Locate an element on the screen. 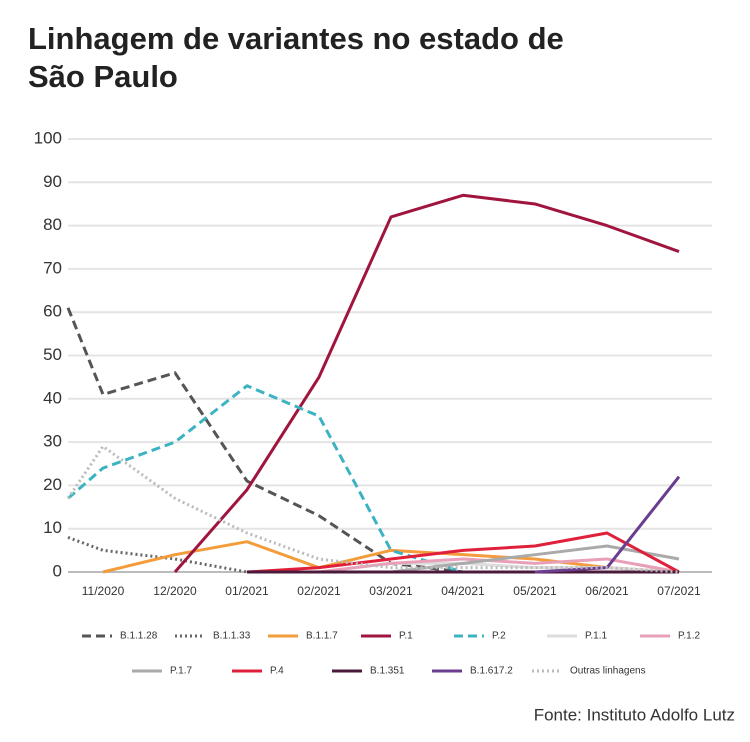 Image resolution: width=750 pixels, height=742 pixels. legend-label: B.1.351 is located at coordinates (387, 671).